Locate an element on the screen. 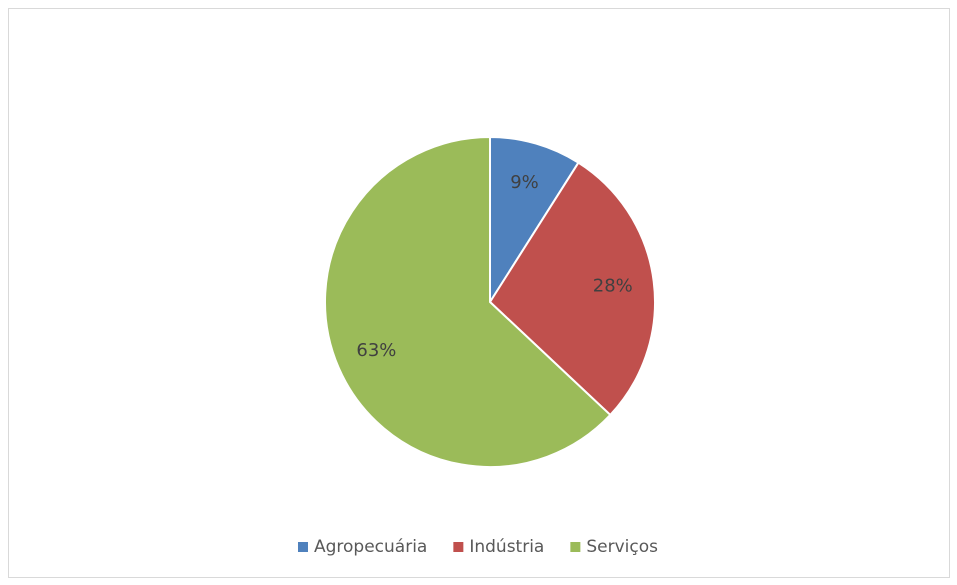 The image size is (957, 585). value-label: 9% is located at coordinates (524, 182).